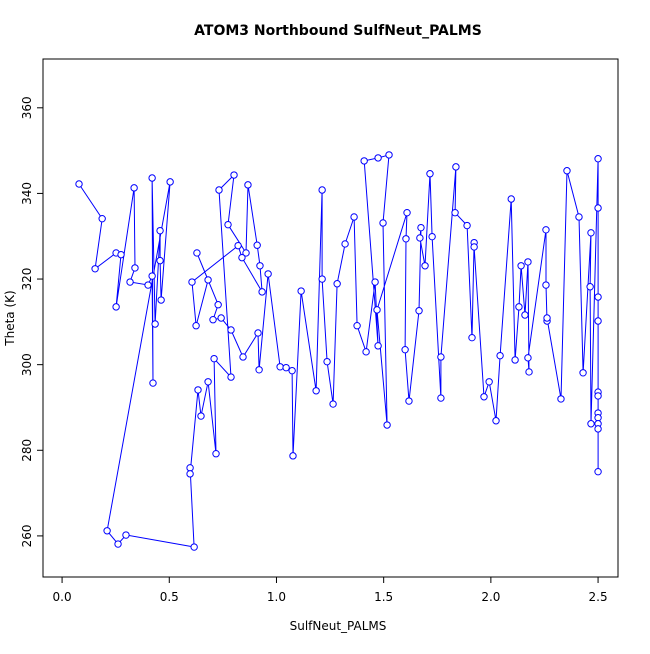 The image size is (650, 654). I want to click on x-tick-label: 0.5, so click(169, 597).